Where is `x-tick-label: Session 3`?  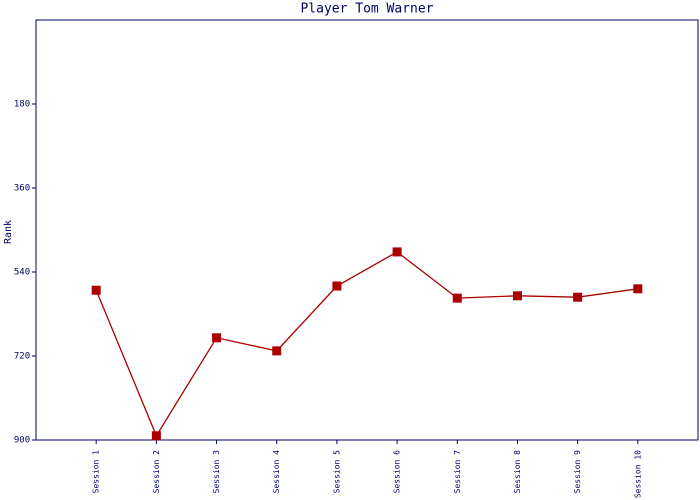
x-tick-label: Session 3 is located at coordinates (216, 472).